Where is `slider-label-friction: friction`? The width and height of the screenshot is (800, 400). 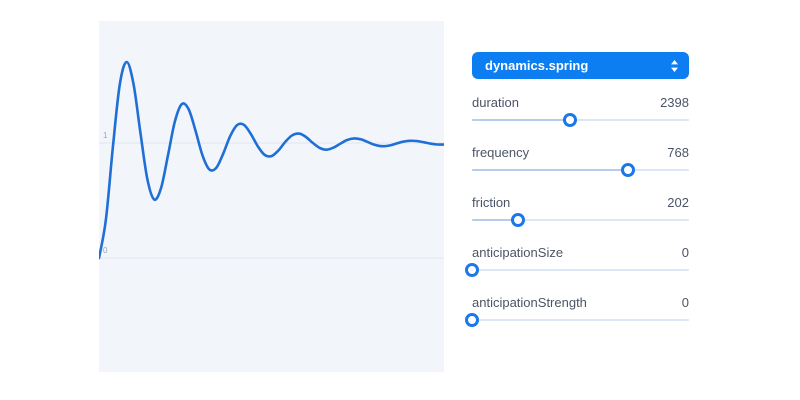 slider-label-friction: friction is located at coordinates (491, 202).